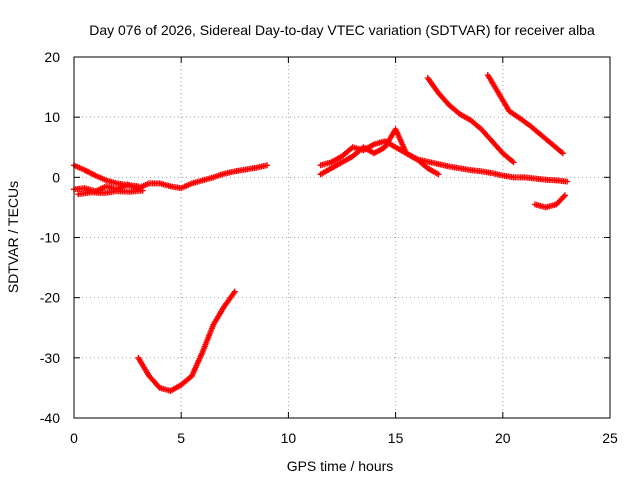 This screenshot has width=640, height=480. What do you see at coordinates (50, 238) in the screenshot?
I see `y-tick-label: -10` at bounding box center [50, 238].